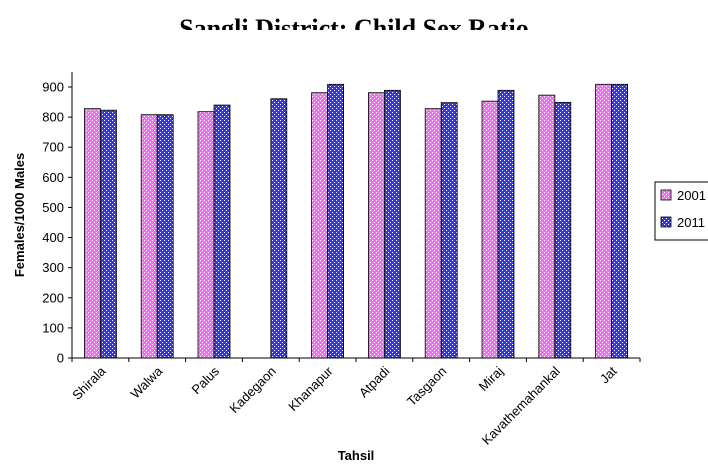 The image size is (708, 465). Describe the element at coordinates (490, 229) in the screenshot. I see `bar-2001-miraj` at that location.